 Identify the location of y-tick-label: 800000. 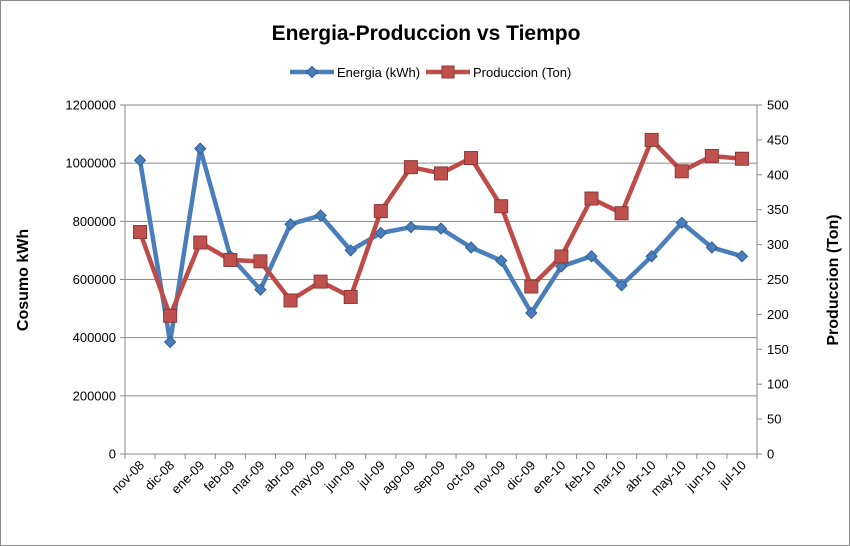
(94, 221).